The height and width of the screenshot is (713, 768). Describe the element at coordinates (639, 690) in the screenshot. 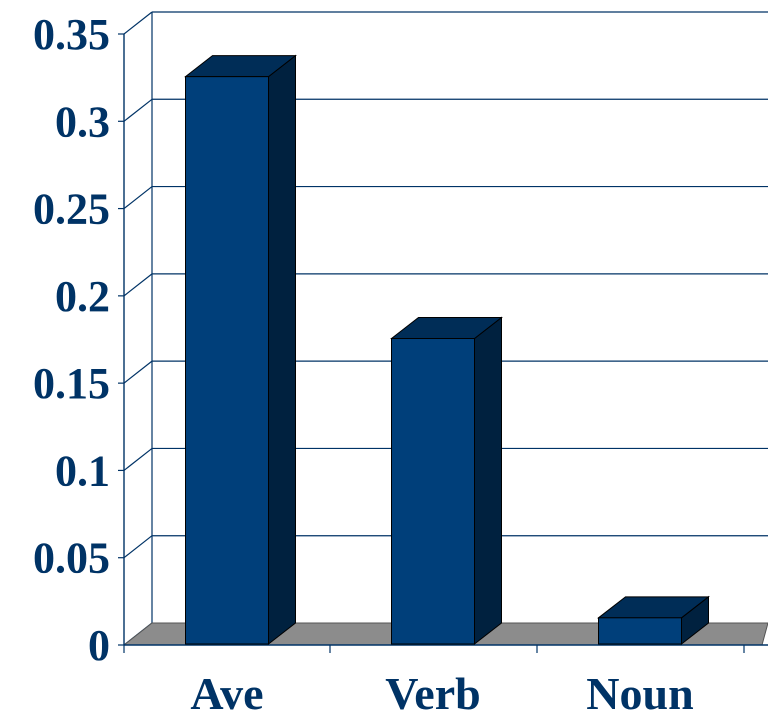

I see `x-category-label: Noun` at that location.